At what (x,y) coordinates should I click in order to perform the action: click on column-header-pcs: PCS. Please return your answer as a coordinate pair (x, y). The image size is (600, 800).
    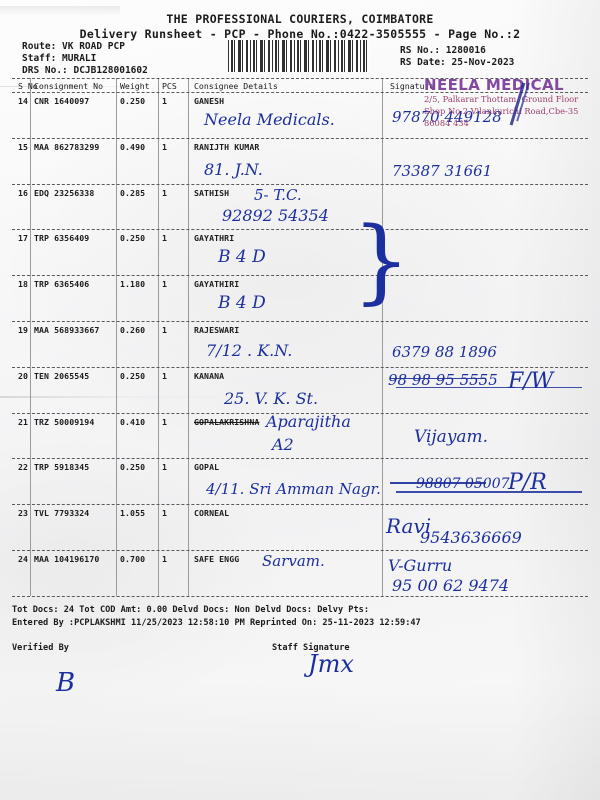
    Looking at the image, I should click on (169, 86).